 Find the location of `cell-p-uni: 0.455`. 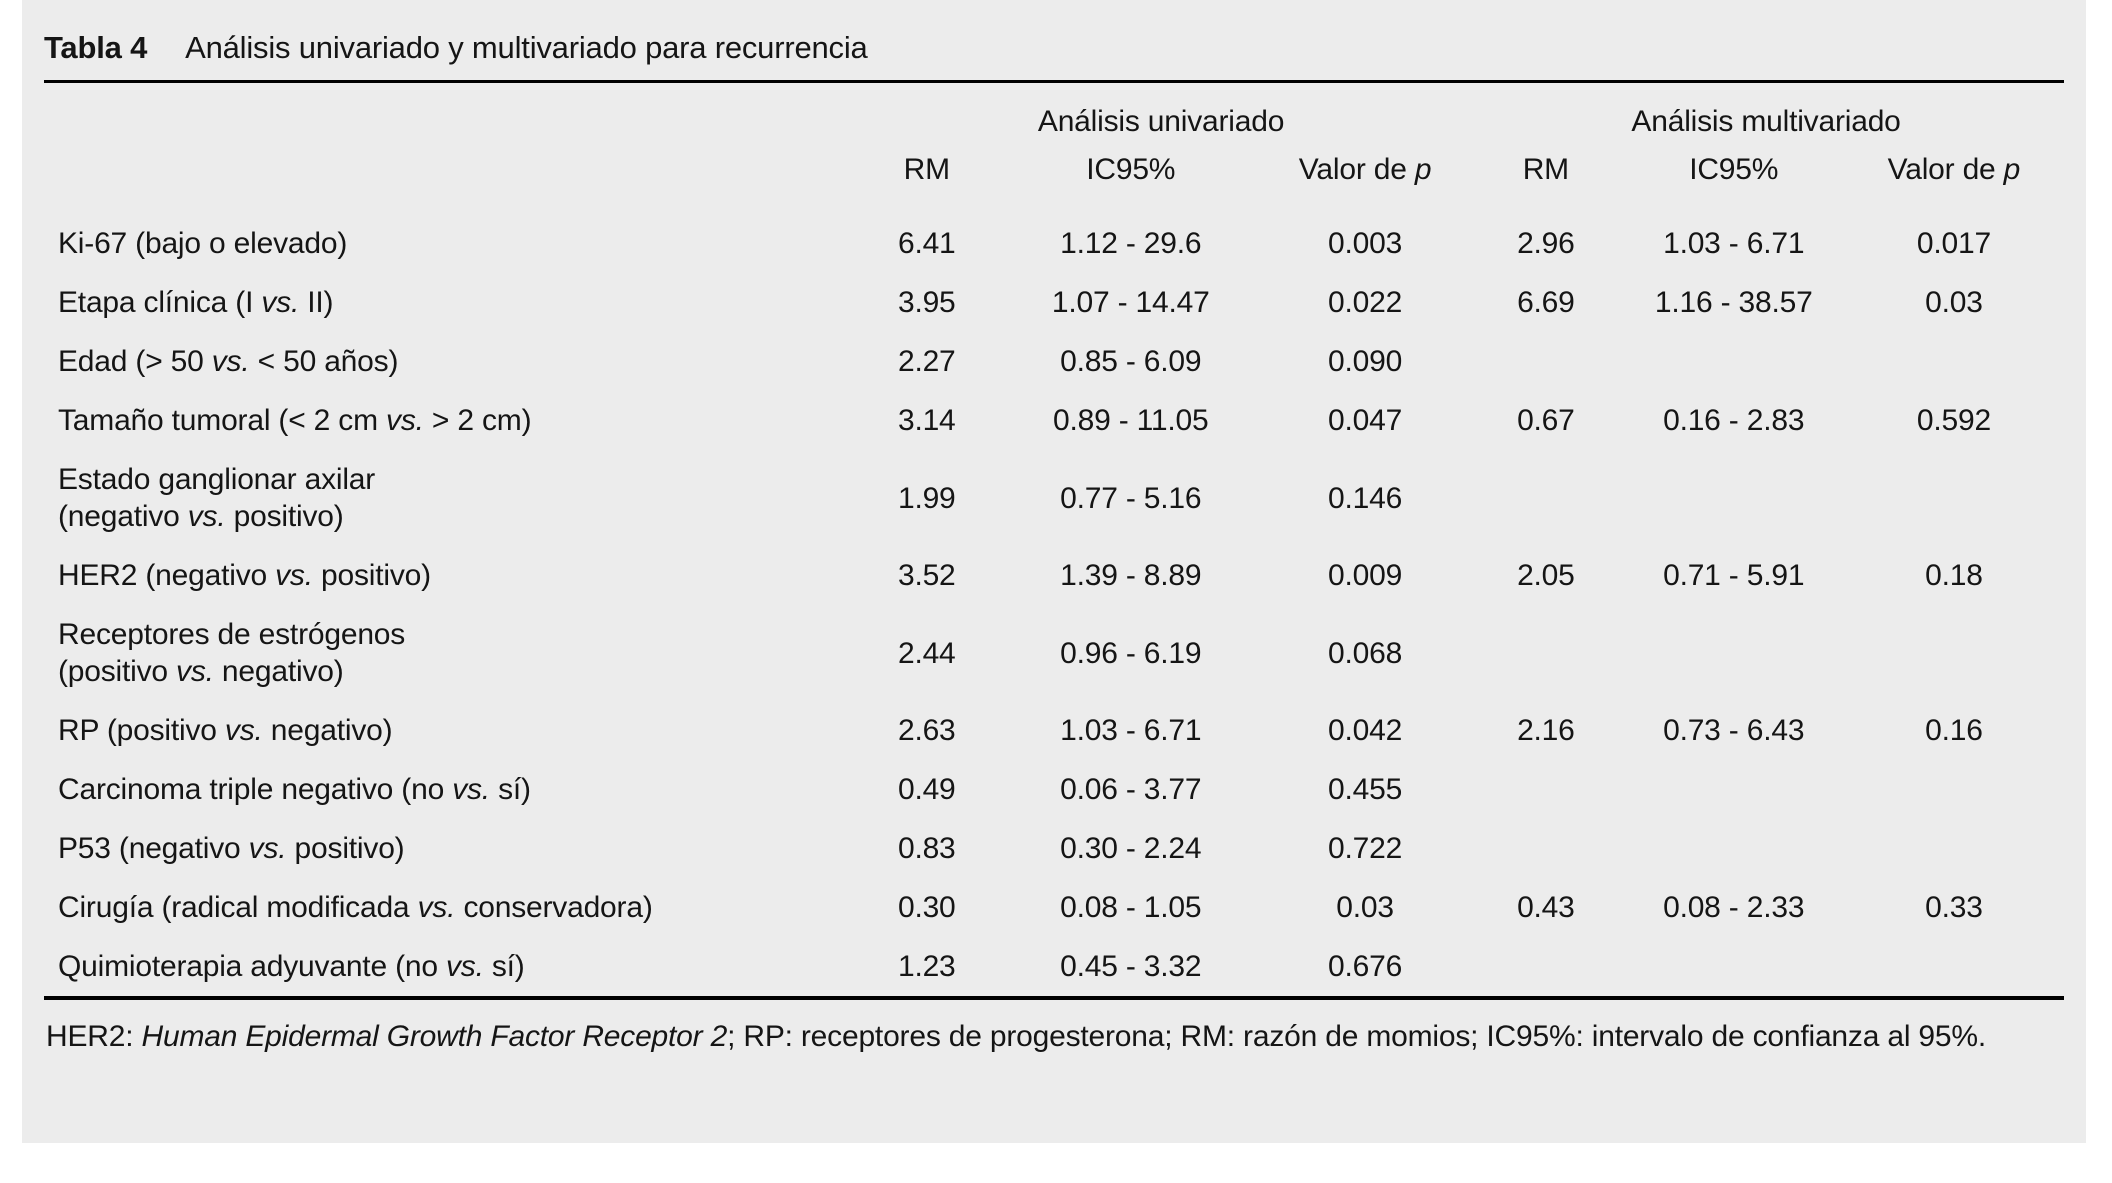

cell-p-uni: 0.455 is located at coordinates (1365, 789).